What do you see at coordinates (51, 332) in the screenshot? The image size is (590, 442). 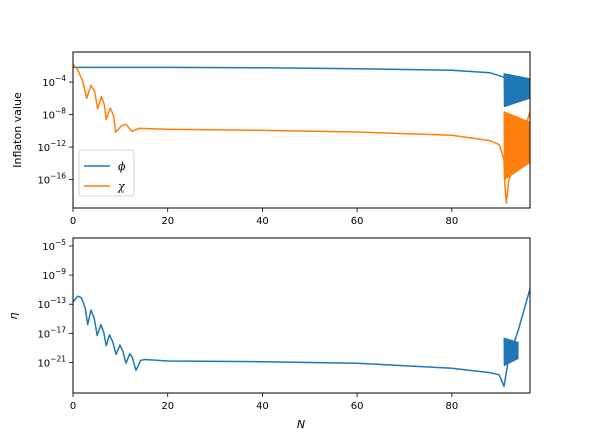 I see `eta-y-tick-label: 10⁻¹⁷` at bounding box center [51, 332].